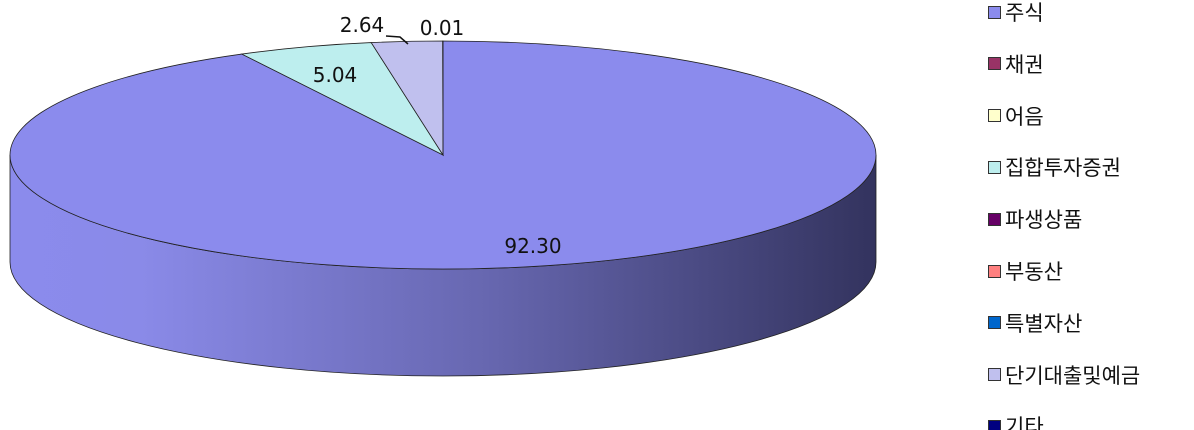  What do you see at coordinates (1073, 375) in the screenshot?
I see `legend-label: 단기대출및예금` at bounding box center [1073, 375].